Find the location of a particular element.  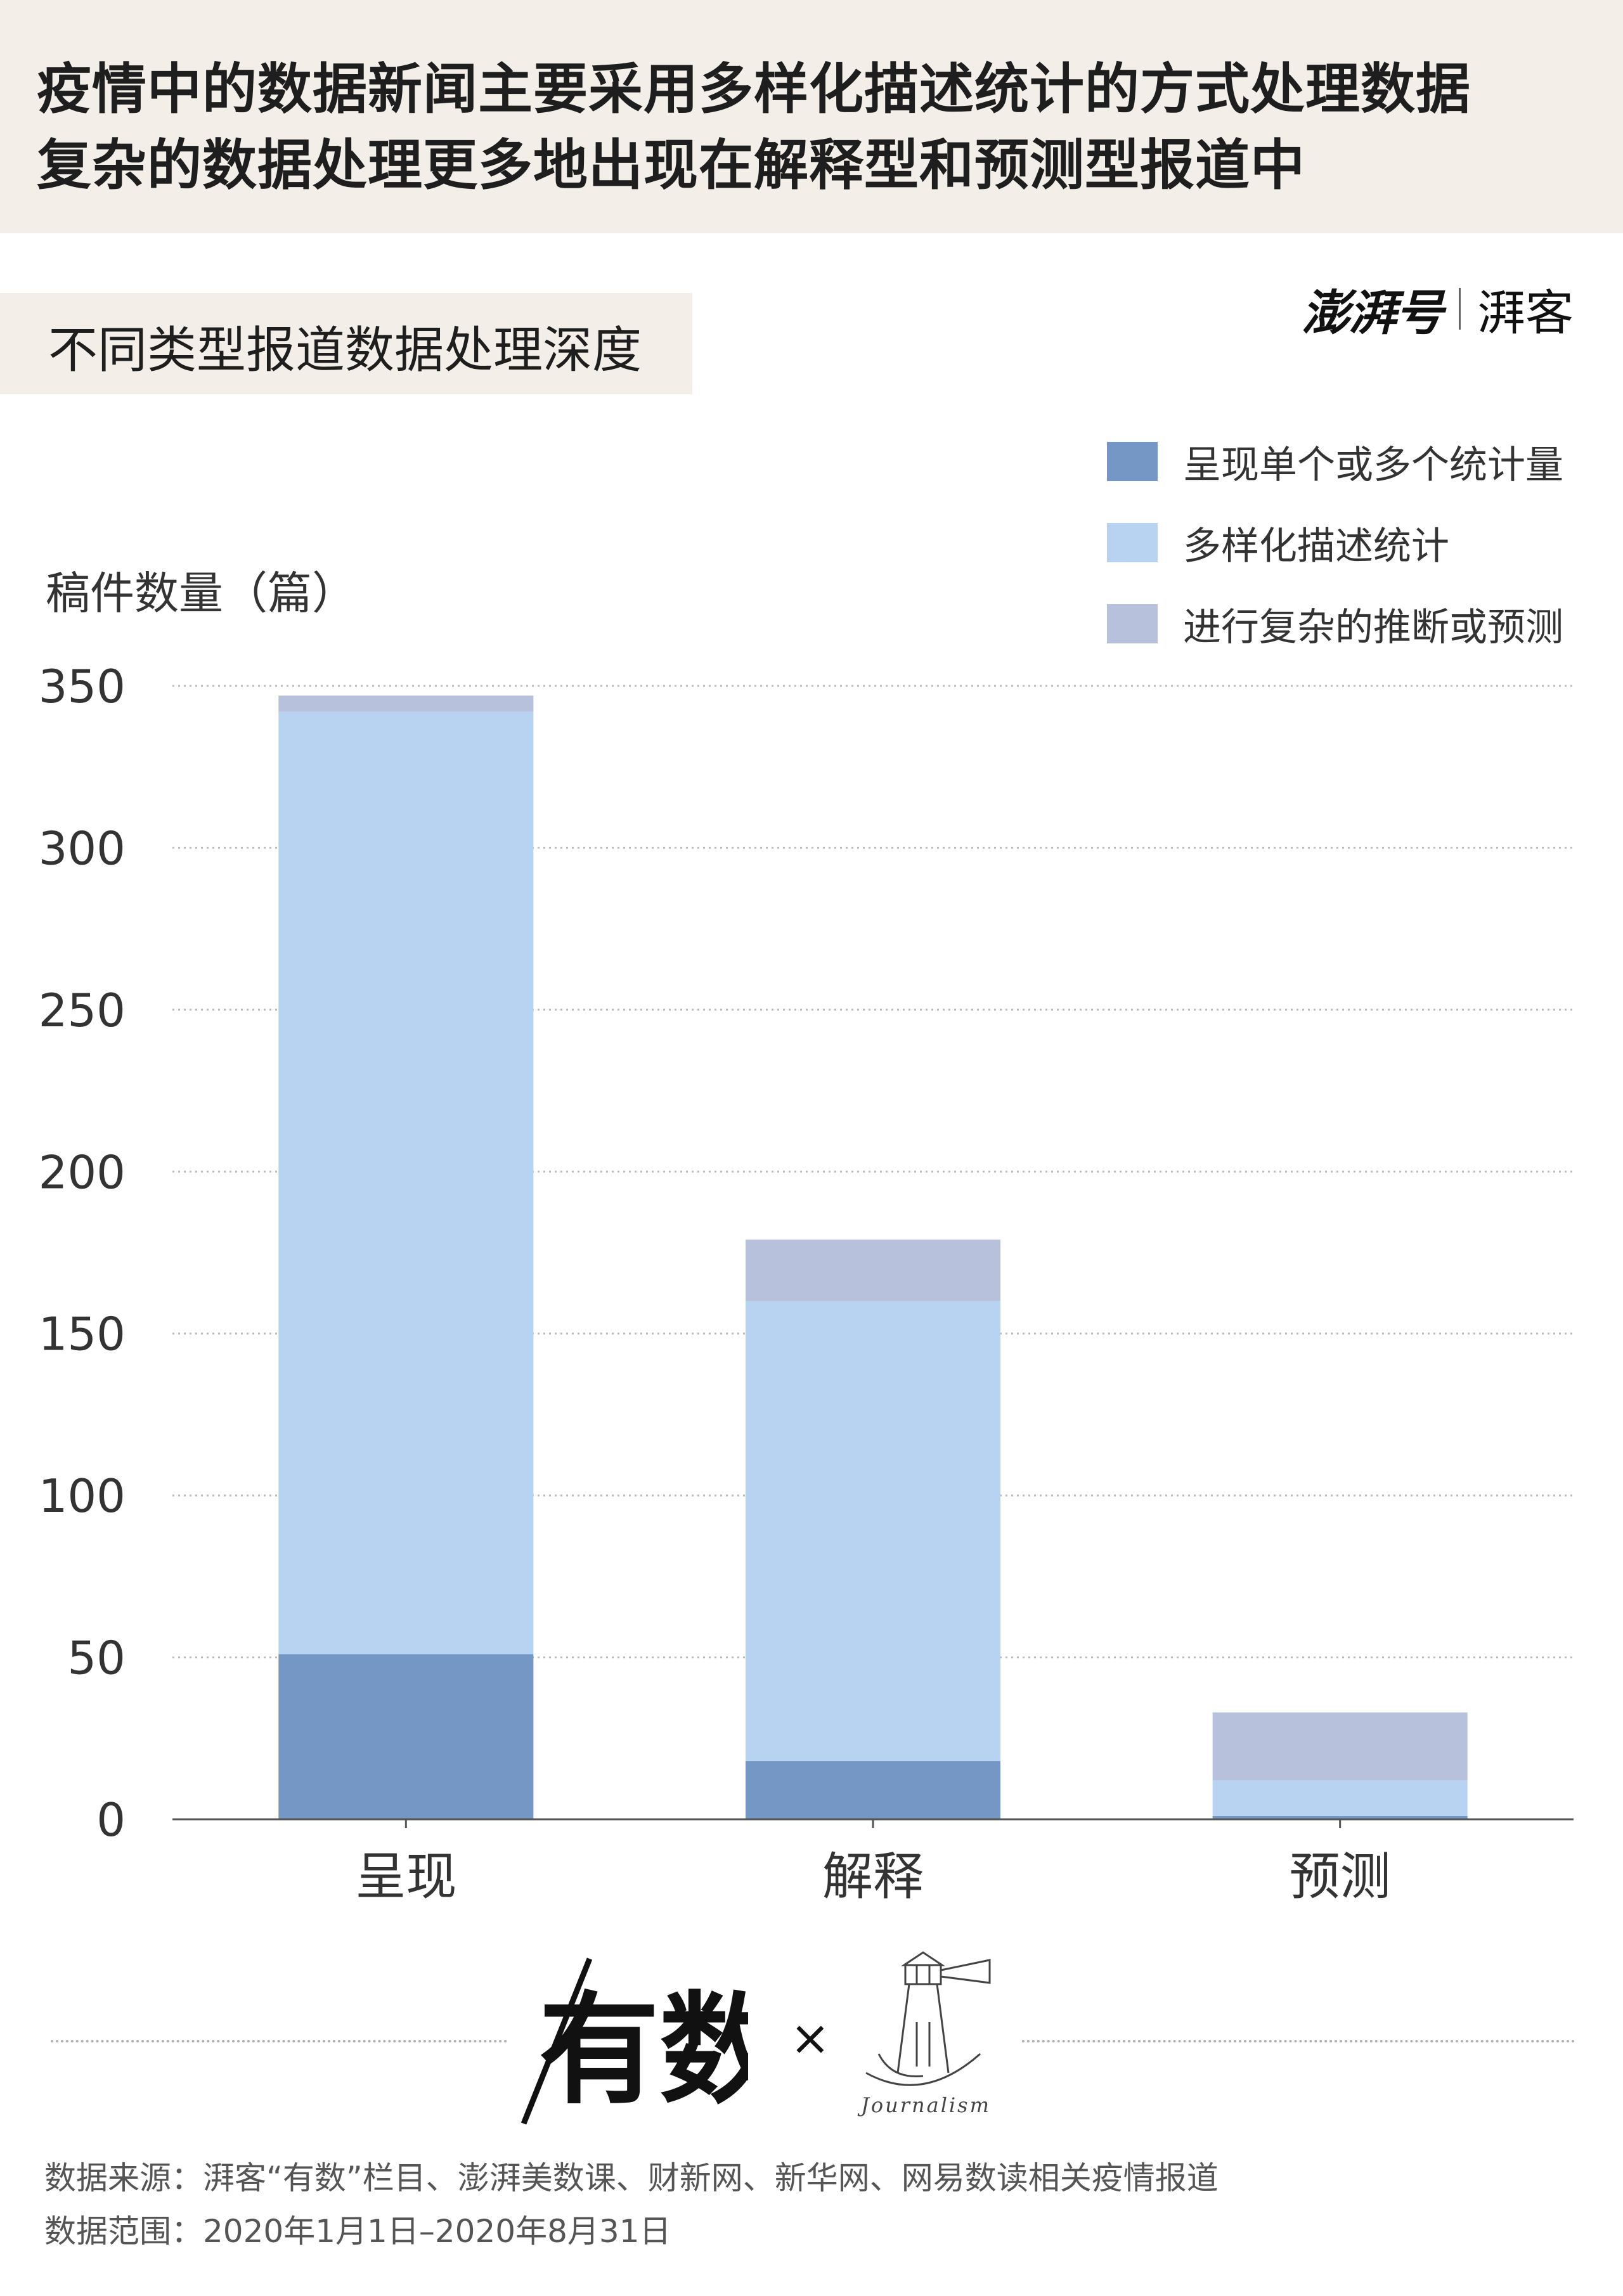

legend-item-1: 呈现单个或多个统计量 is located at coordinates (1335, 461).